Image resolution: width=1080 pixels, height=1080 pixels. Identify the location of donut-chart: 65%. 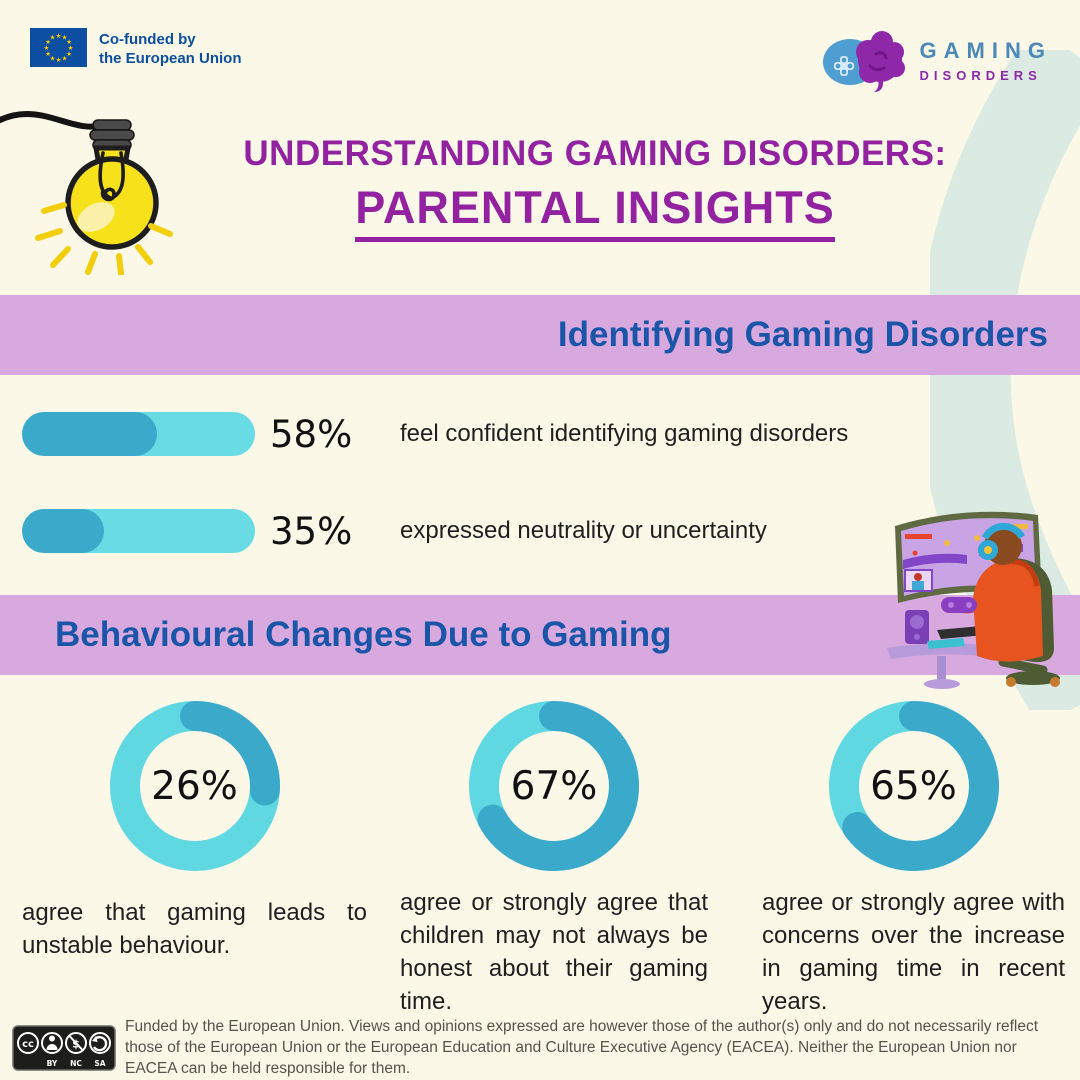
(914, 786).